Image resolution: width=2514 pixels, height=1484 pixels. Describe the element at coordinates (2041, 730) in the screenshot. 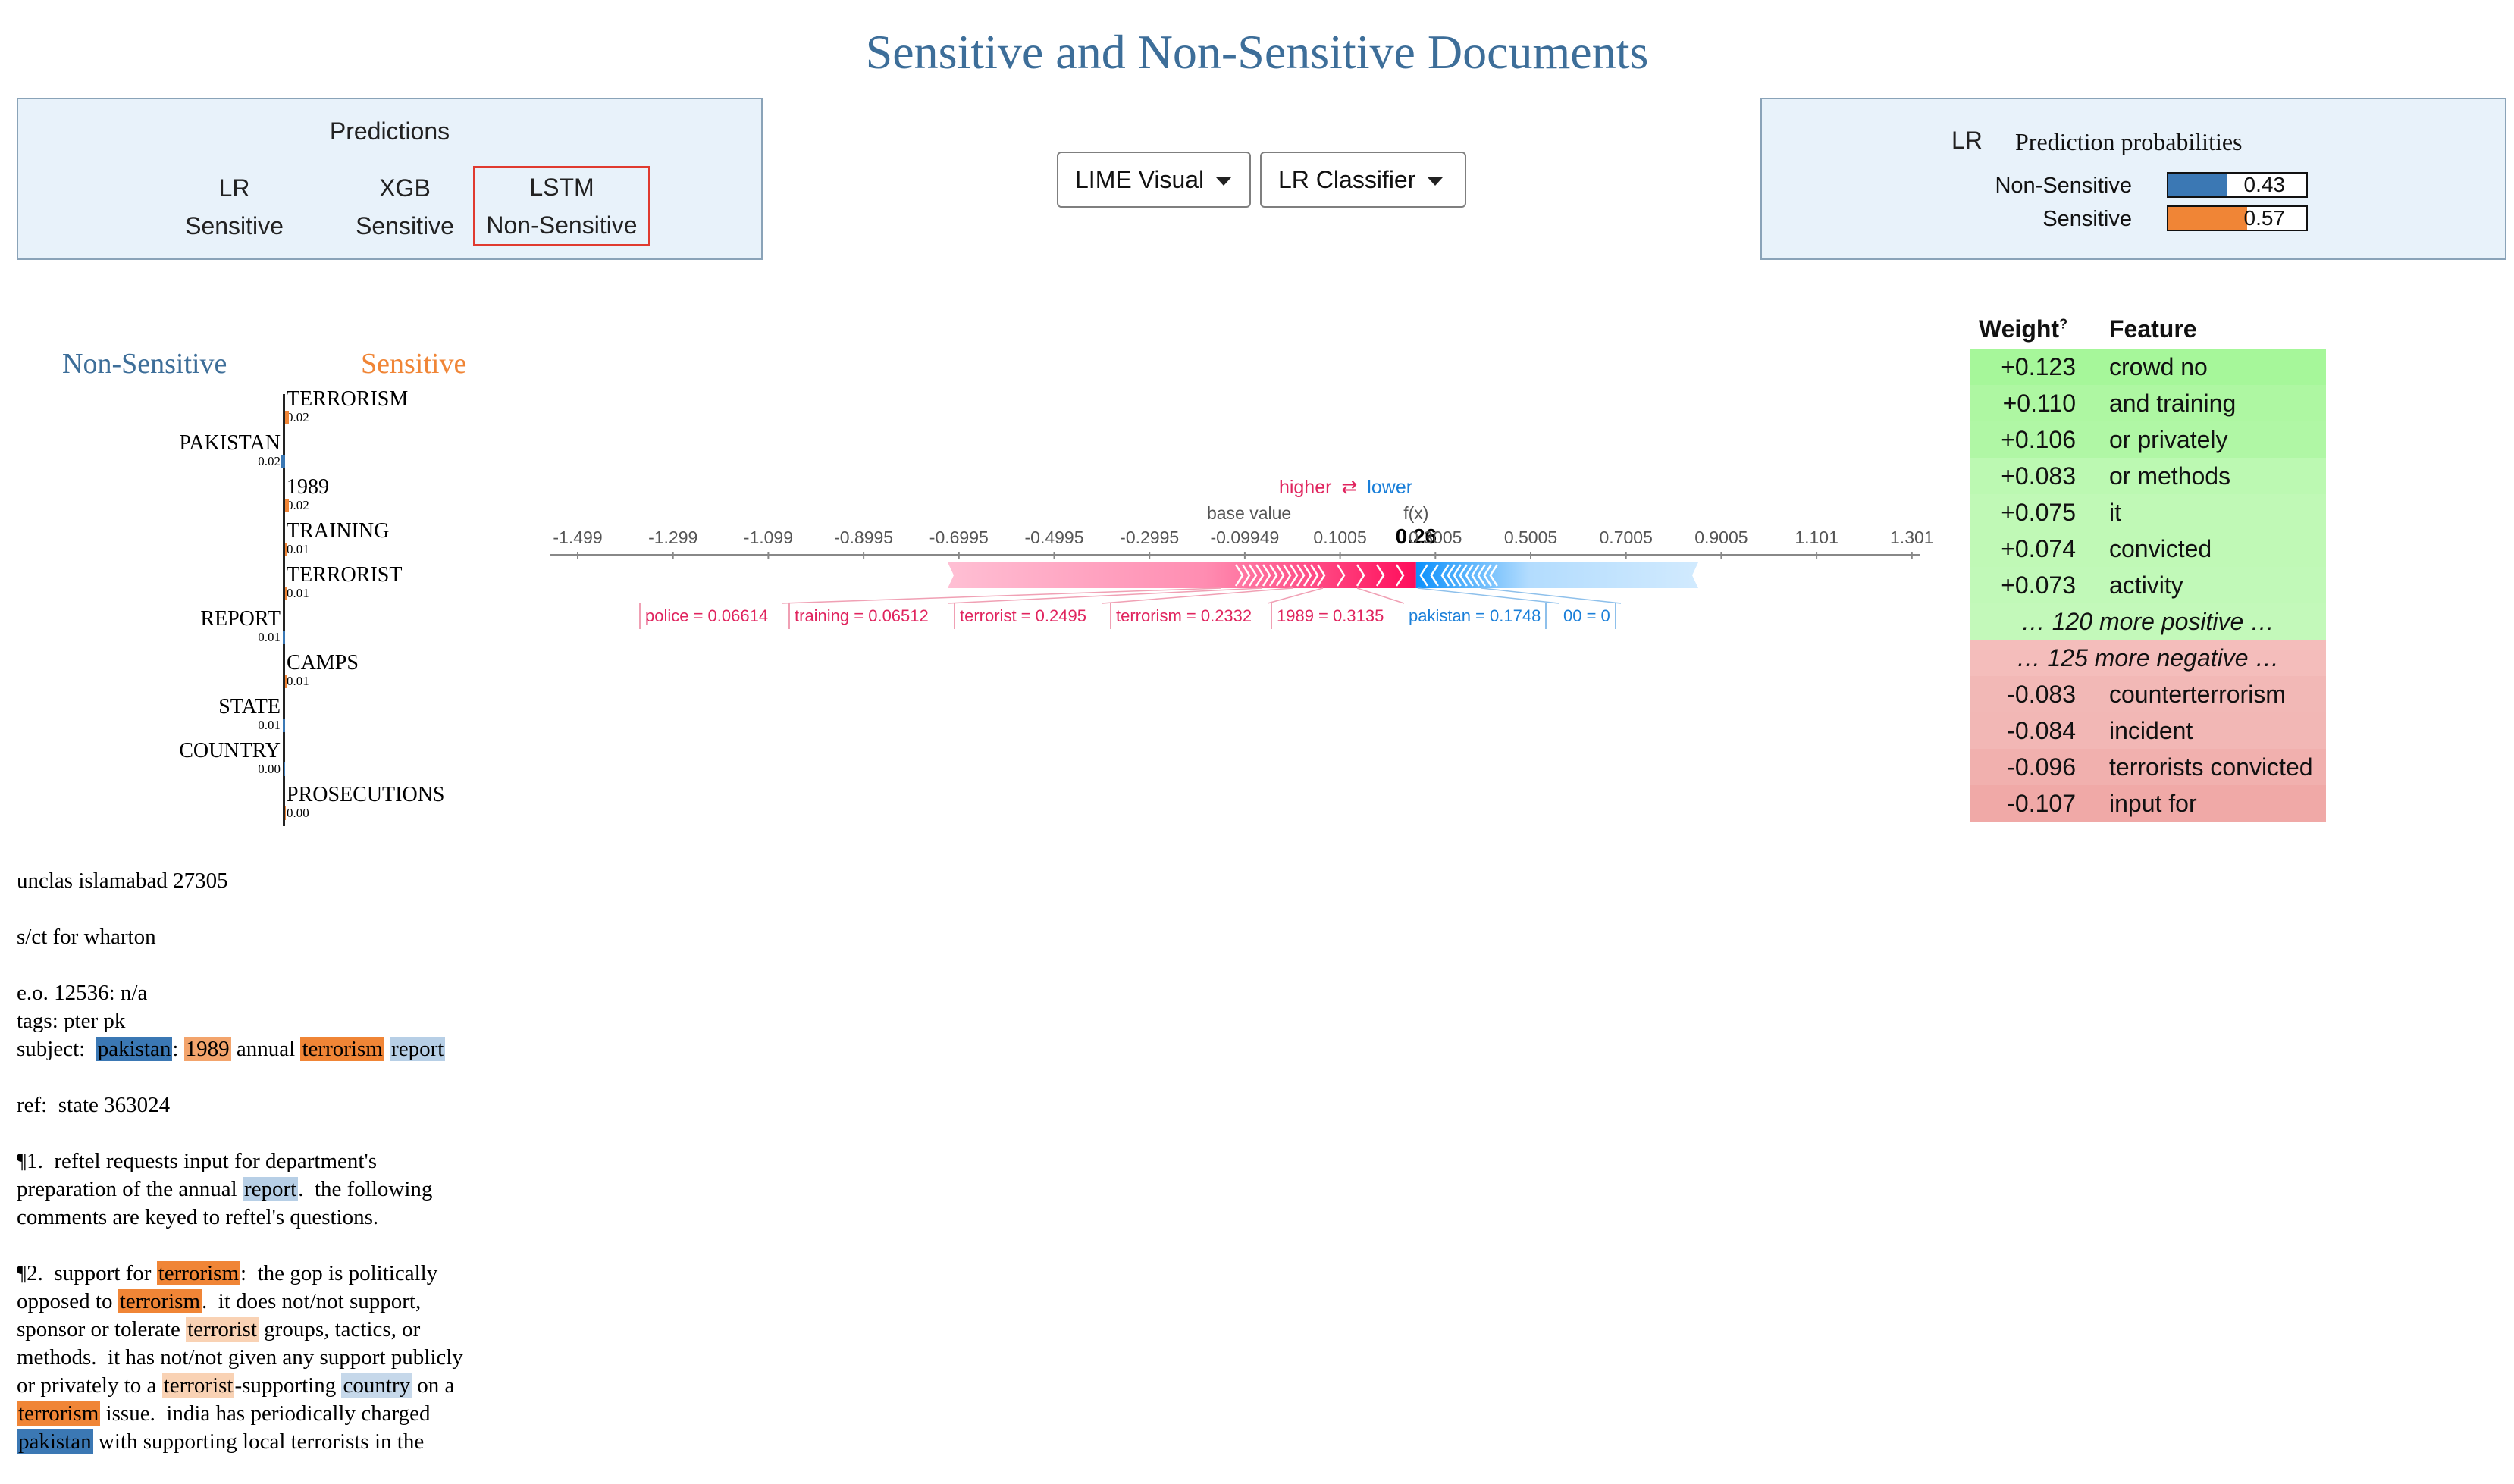

I see `weight-value: -0.084` at that location.